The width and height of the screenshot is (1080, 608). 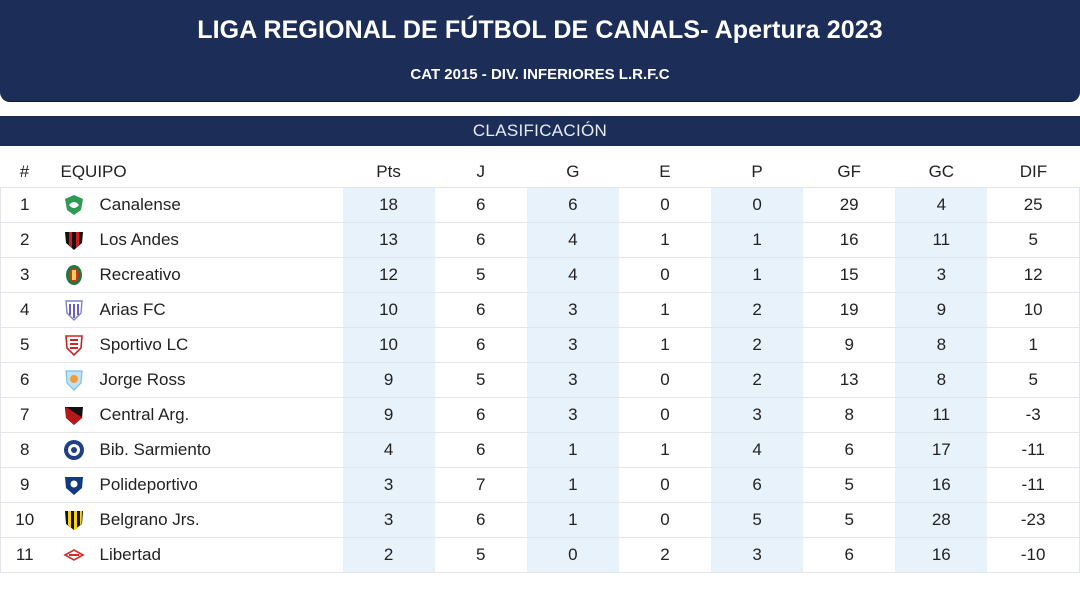 What do you see at coordinates (664, 555) in the screenshot?
I see `cell-e: 2` at bounding box center [664, 555].